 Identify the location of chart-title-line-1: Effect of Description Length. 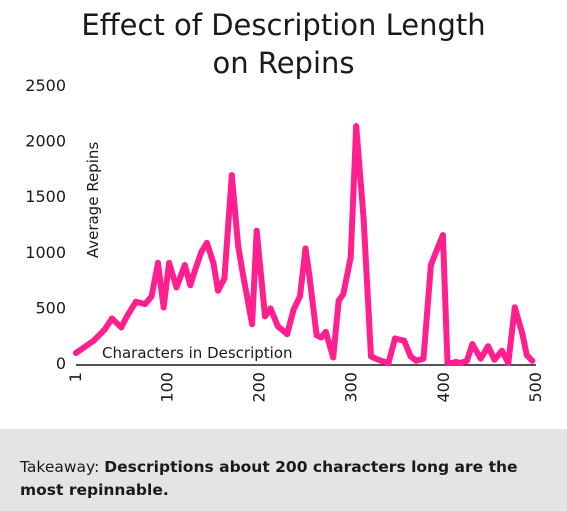
(283, 25).